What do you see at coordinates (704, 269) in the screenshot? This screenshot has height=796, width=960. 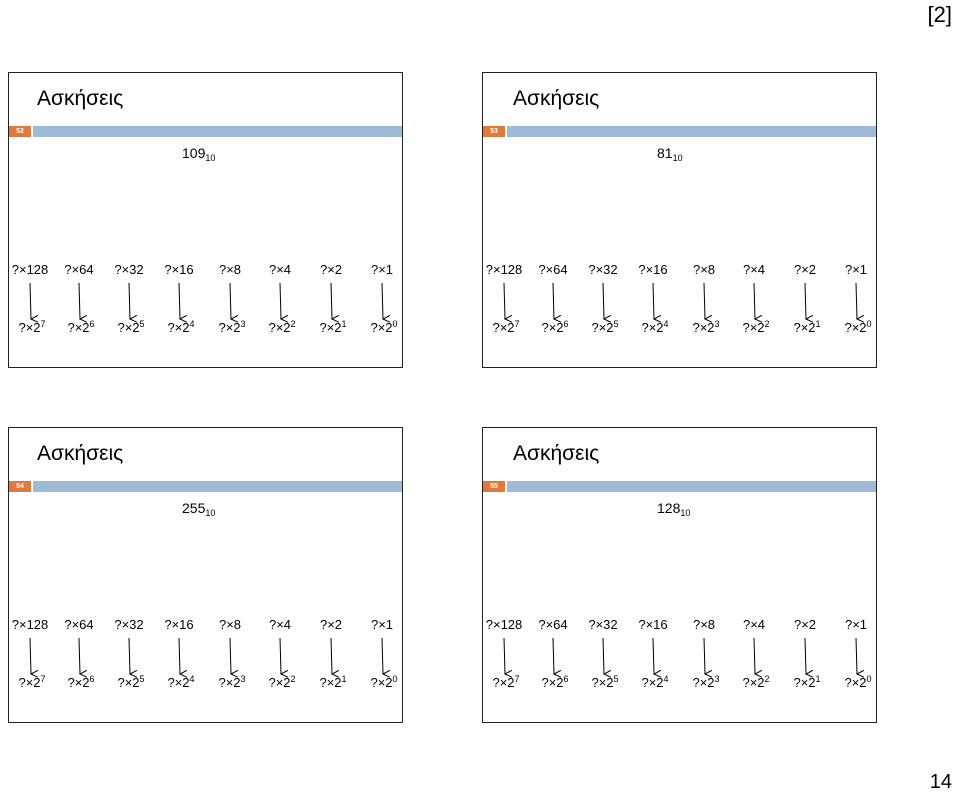 I see `weight-label: ?×8` at bounding box center [704, 269].